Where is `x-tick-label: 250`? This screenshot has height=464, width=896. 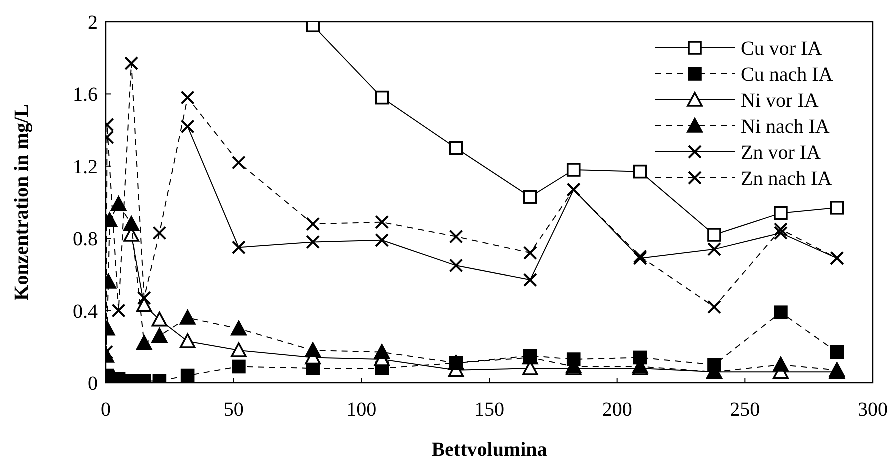 x-tick-label: 250 is located at coordinates (745, 410).